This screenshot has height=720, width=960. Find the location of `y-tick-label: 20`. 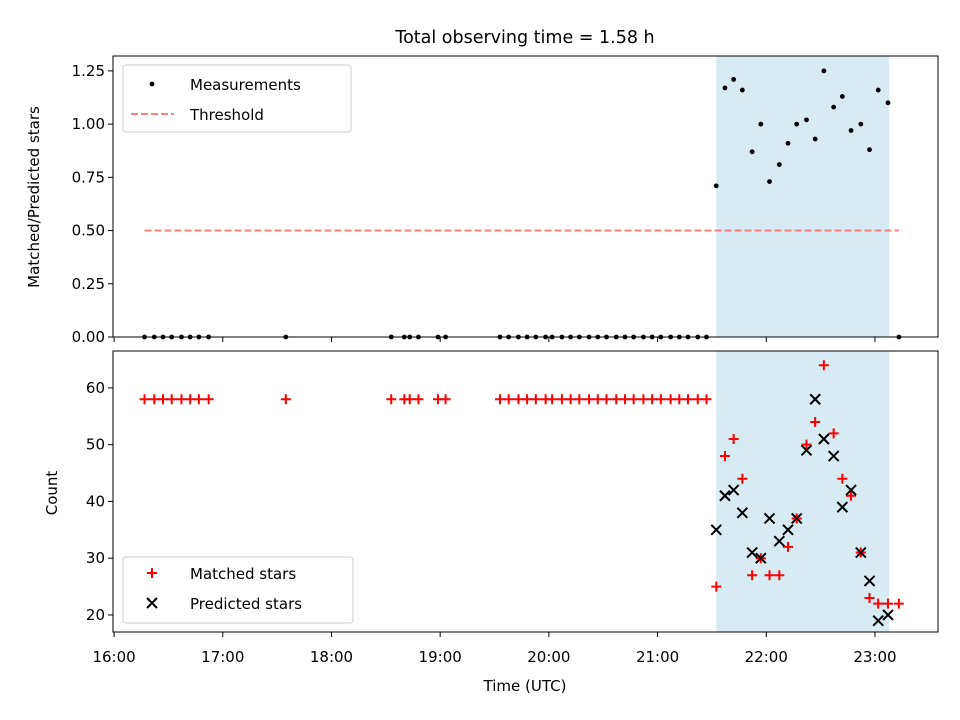

y-tick-label: 20 is located at coordinates (95, 615).